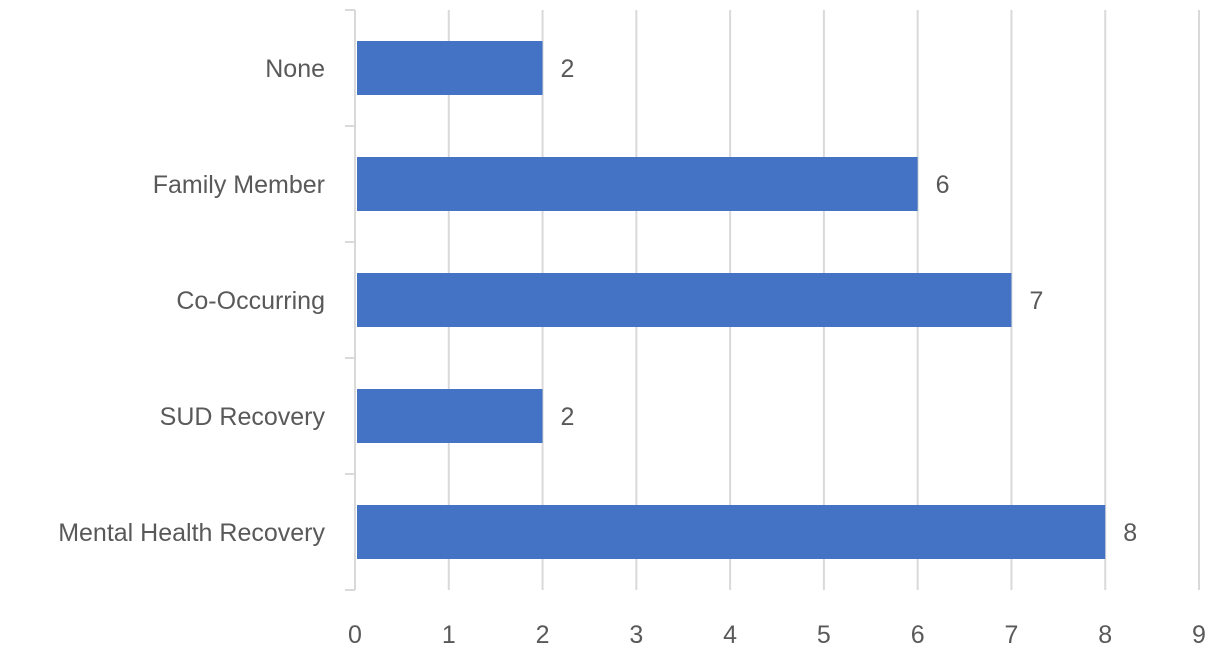  What do you see at coordinates (543, 633) in the screenshot?
I see `x-tick-label: 2` at bounding box center [543, 633].